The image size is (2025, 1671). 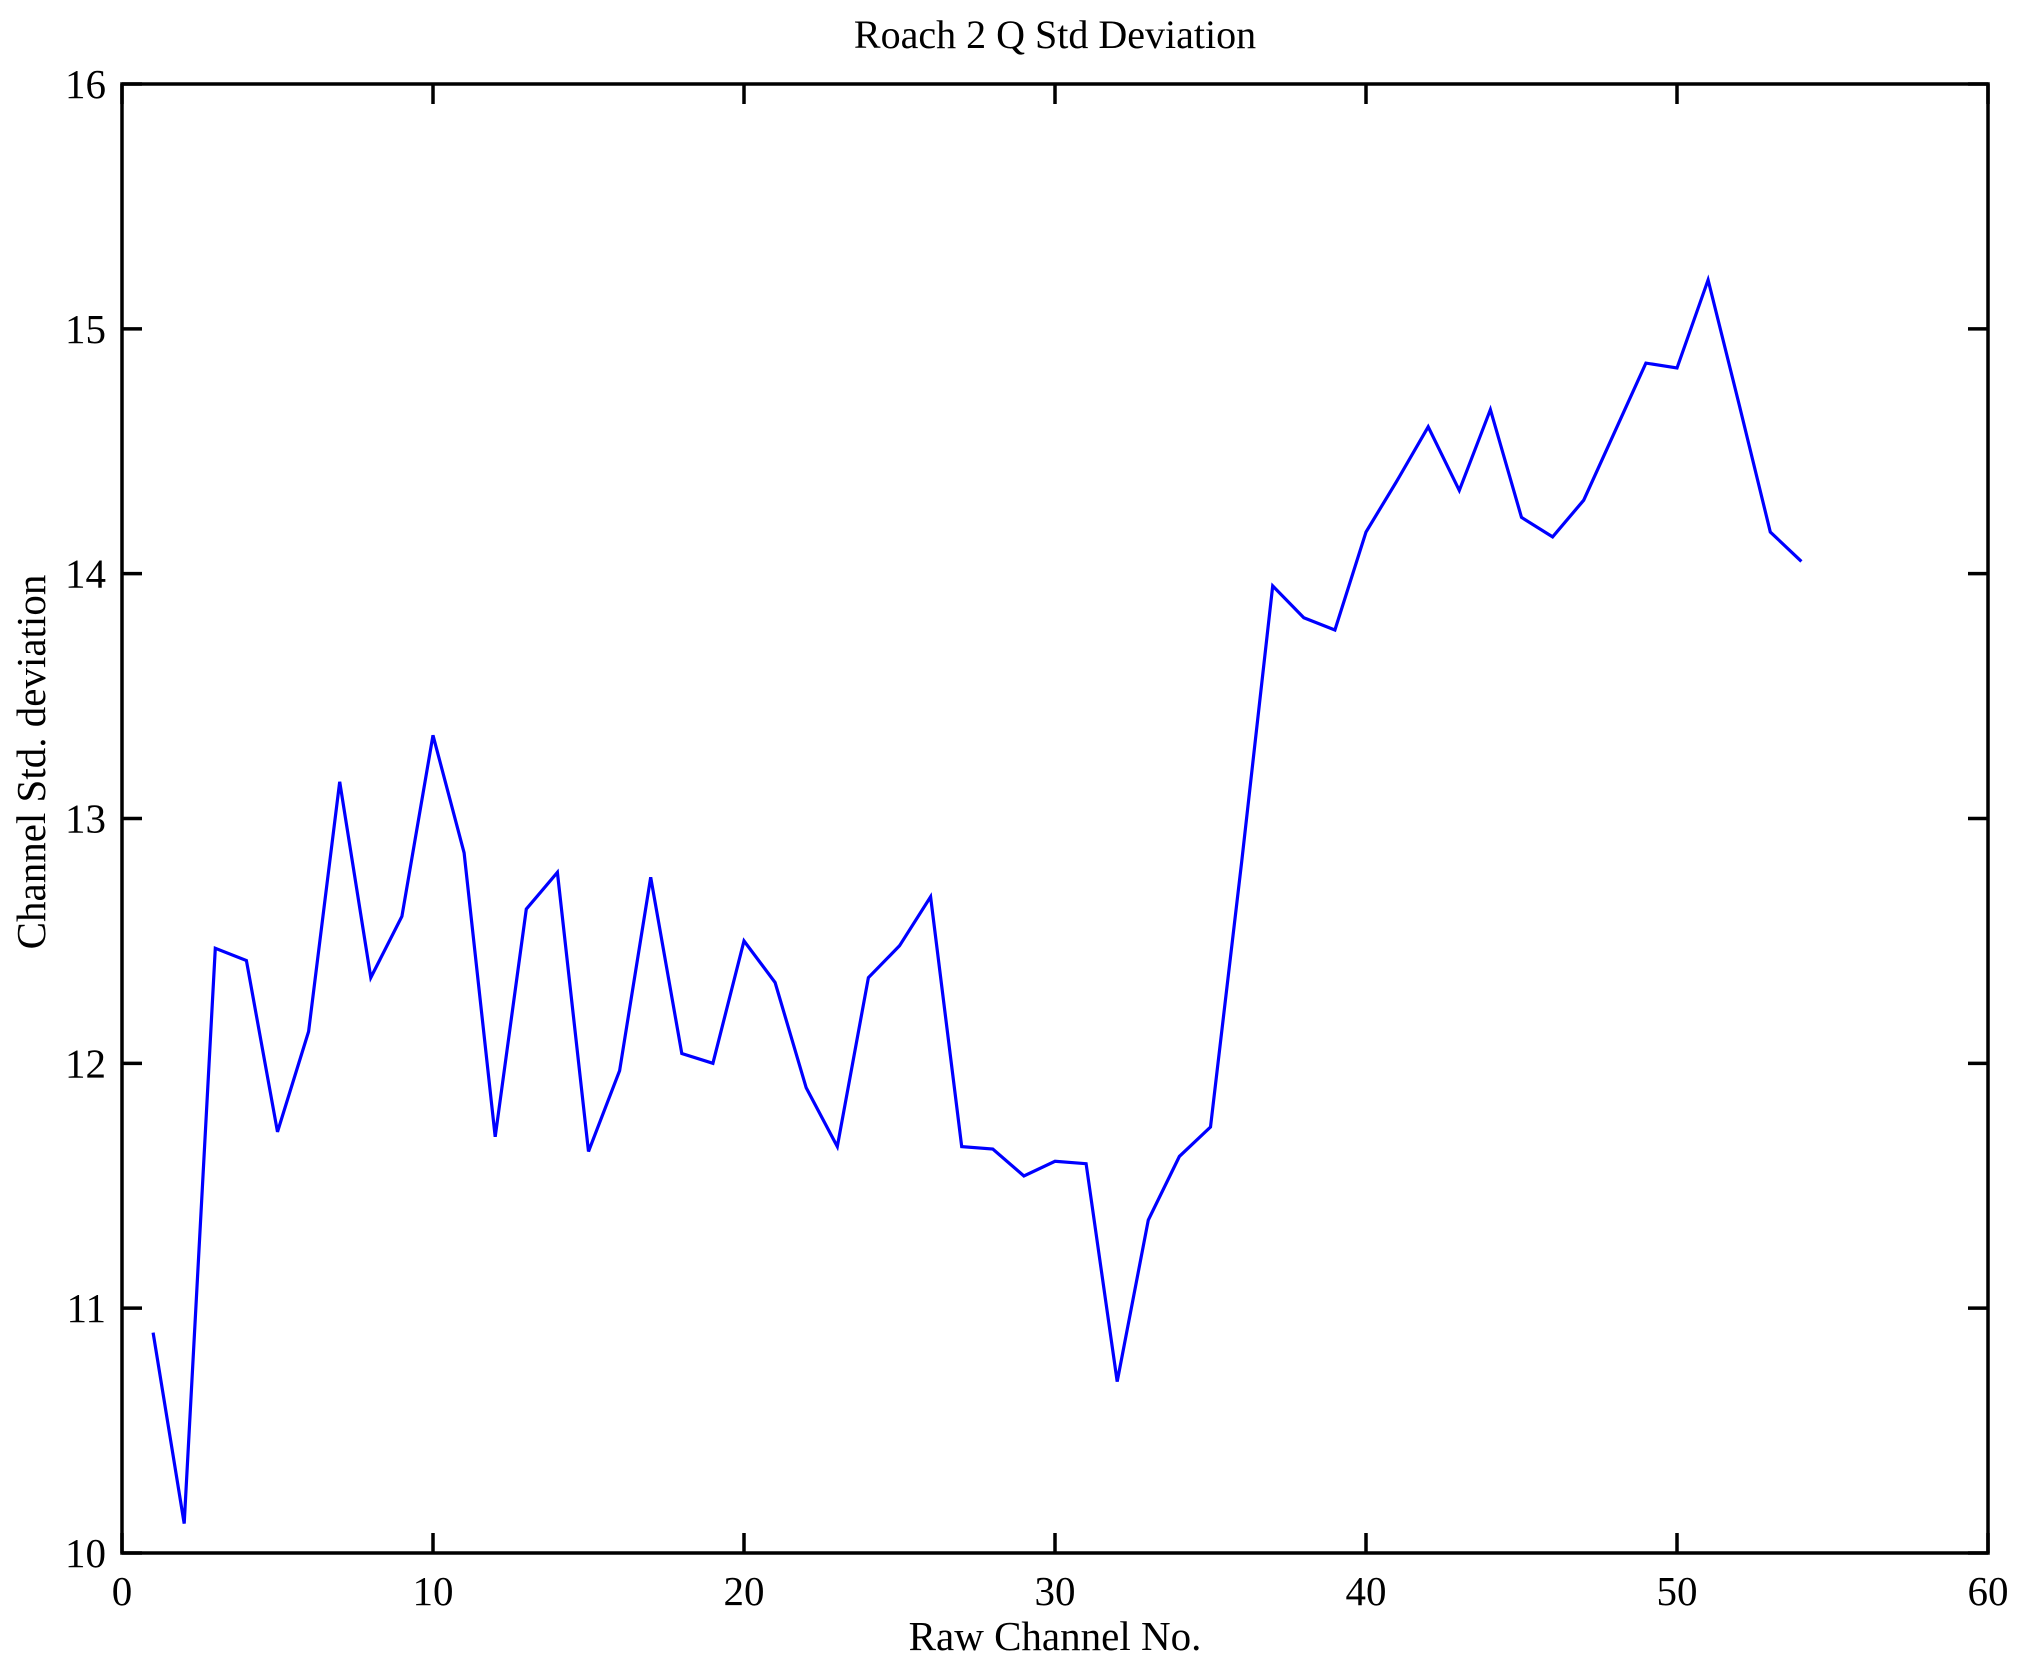 I want to click on y-tick-label: 14, so click(x=85, y=574).